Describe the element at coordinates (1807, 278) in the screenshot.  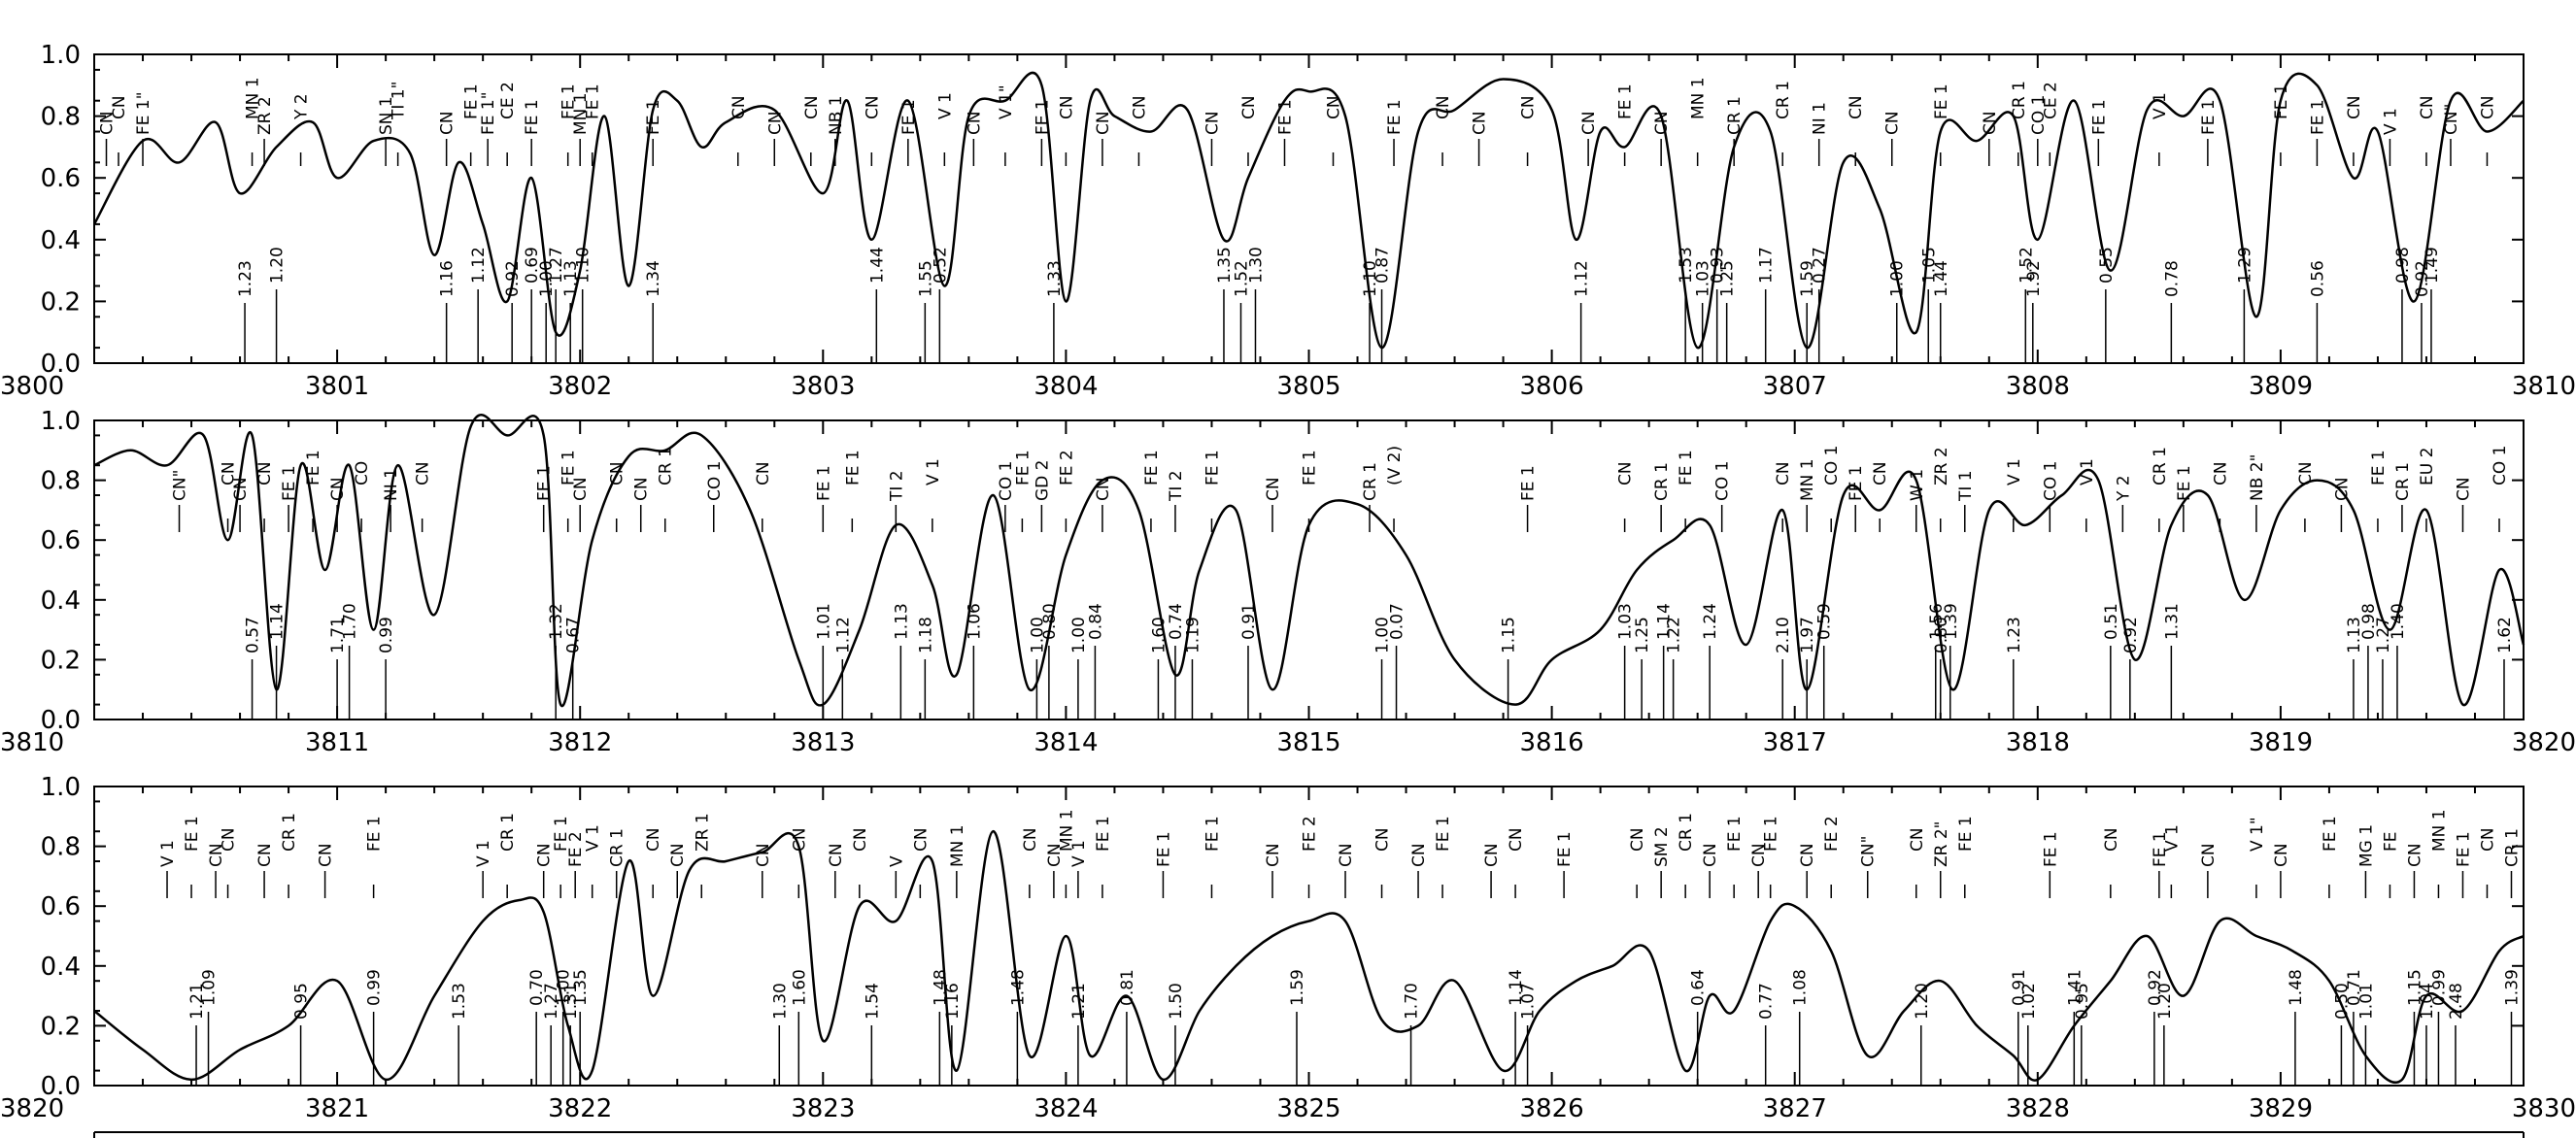
I see `eqw-label: 1.59` at that location.